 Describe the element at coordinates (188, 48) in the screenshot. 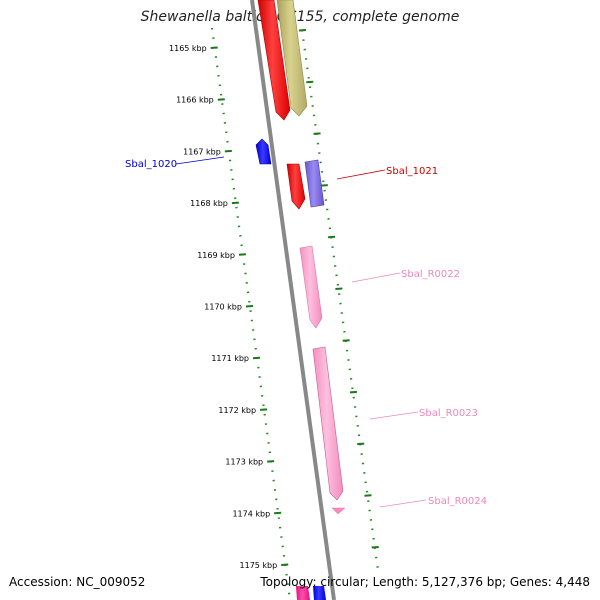

I see `tick-label: 1165 kbp` at that location.